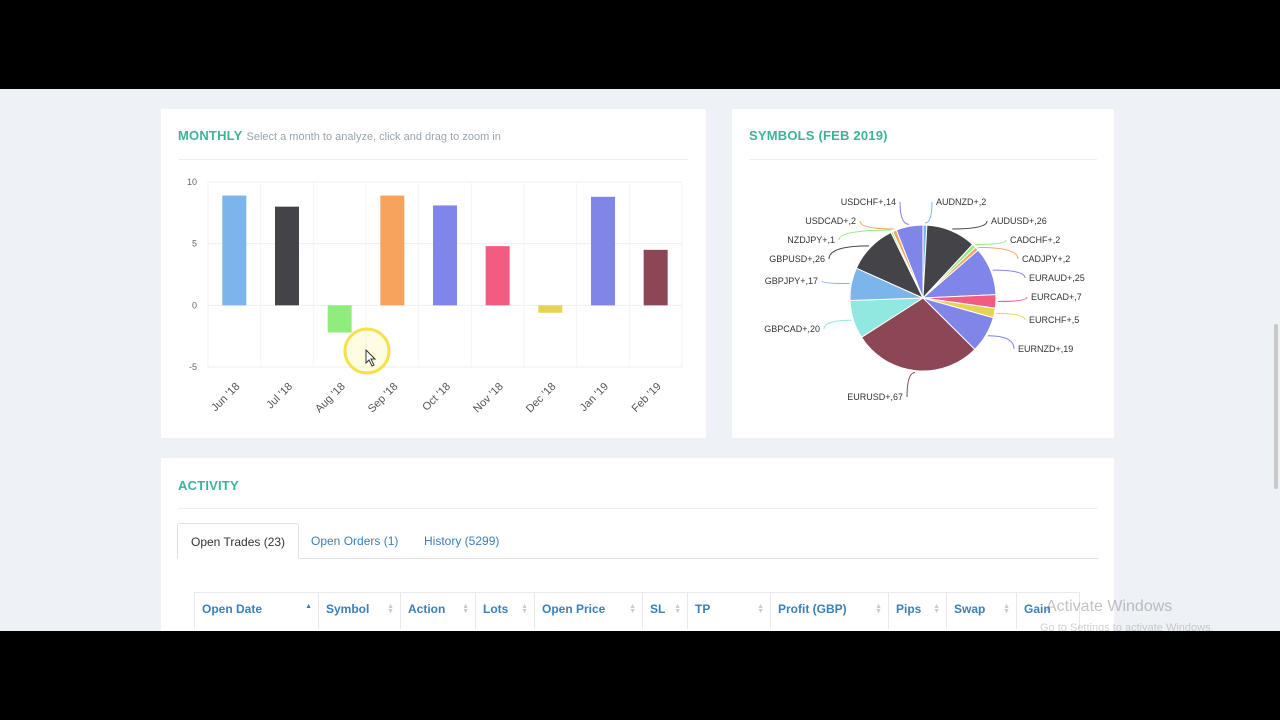 Image resolution: width=1280 pixels, height=720 pixels. Describe the element at coordinates (433, 159) in the screenshot. I see `monthly-divider` at that location.